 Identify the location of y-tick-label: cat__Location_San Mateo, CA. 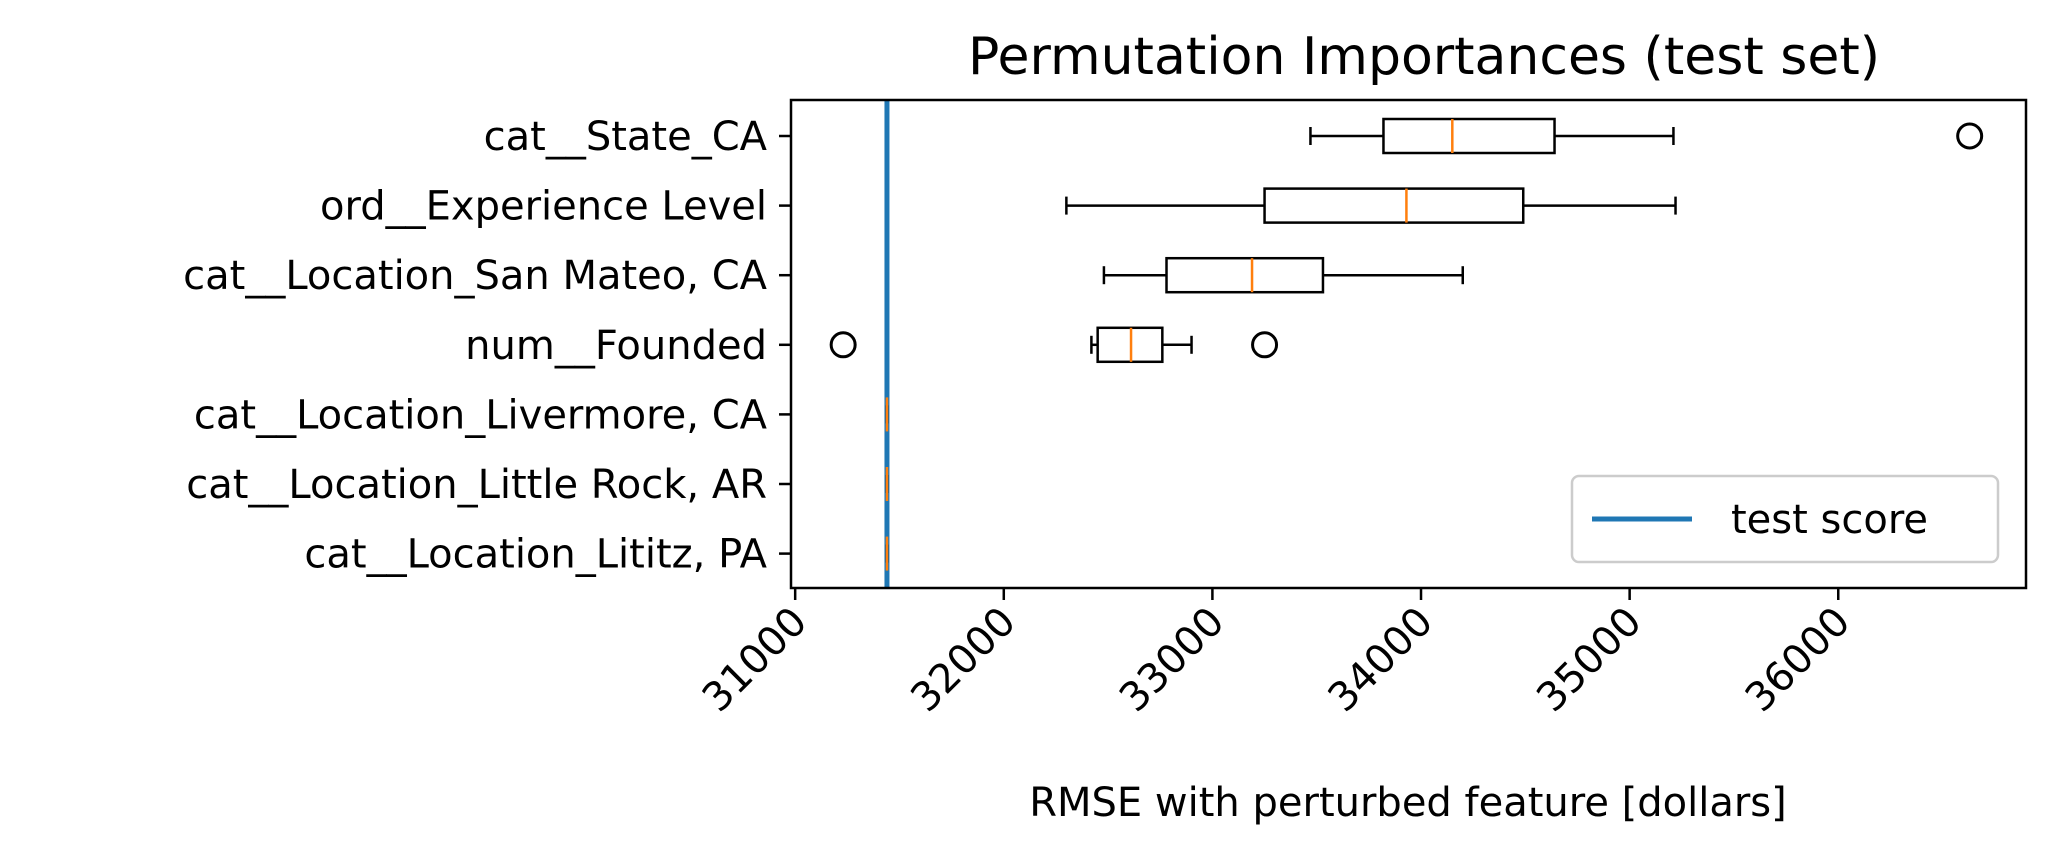
(475, 276).